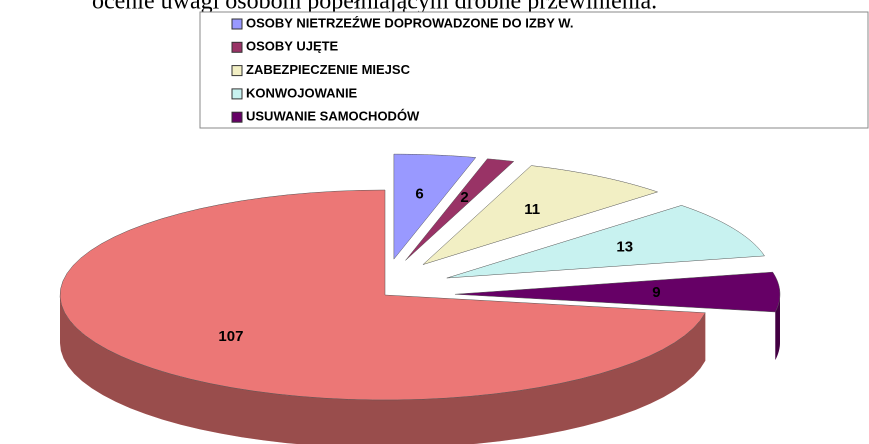  I want to click on data-label: 11, so click(532, 209).